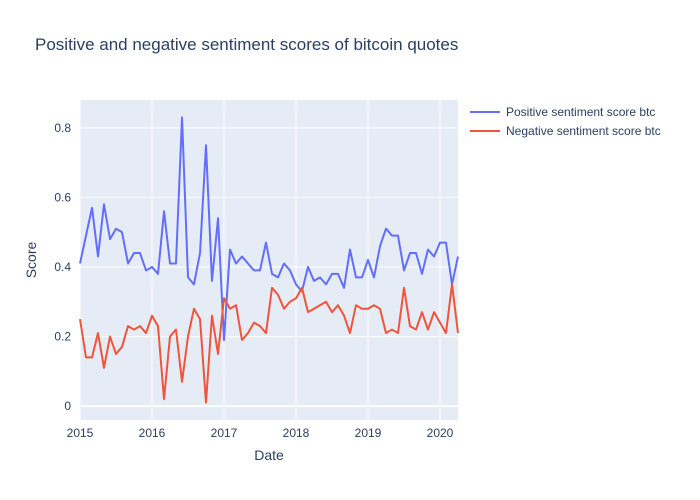  I want to click on x-tick-label: 2017, so click(224, 433).